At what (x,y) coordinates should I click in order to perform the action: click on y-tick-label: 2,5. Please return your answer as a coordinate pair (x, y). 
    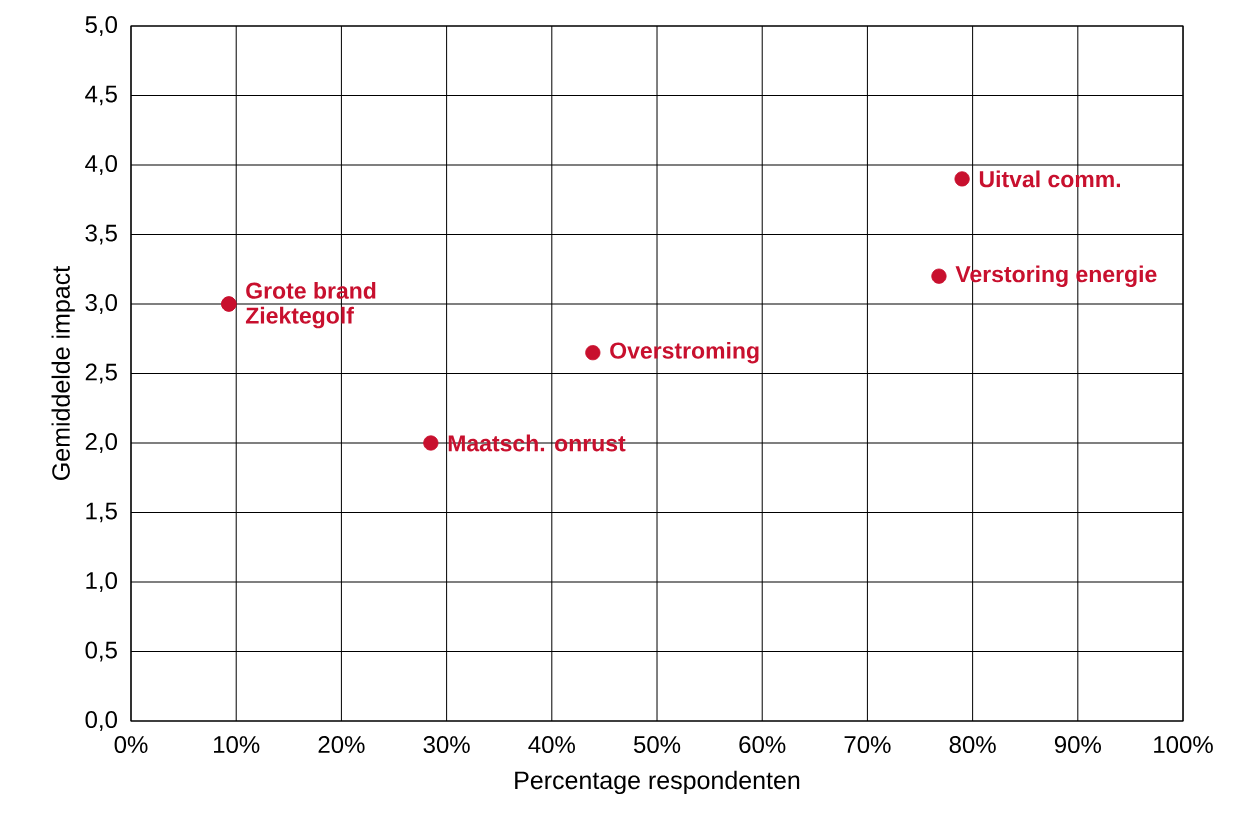
    Looking at the image, I should click on (101, 373).